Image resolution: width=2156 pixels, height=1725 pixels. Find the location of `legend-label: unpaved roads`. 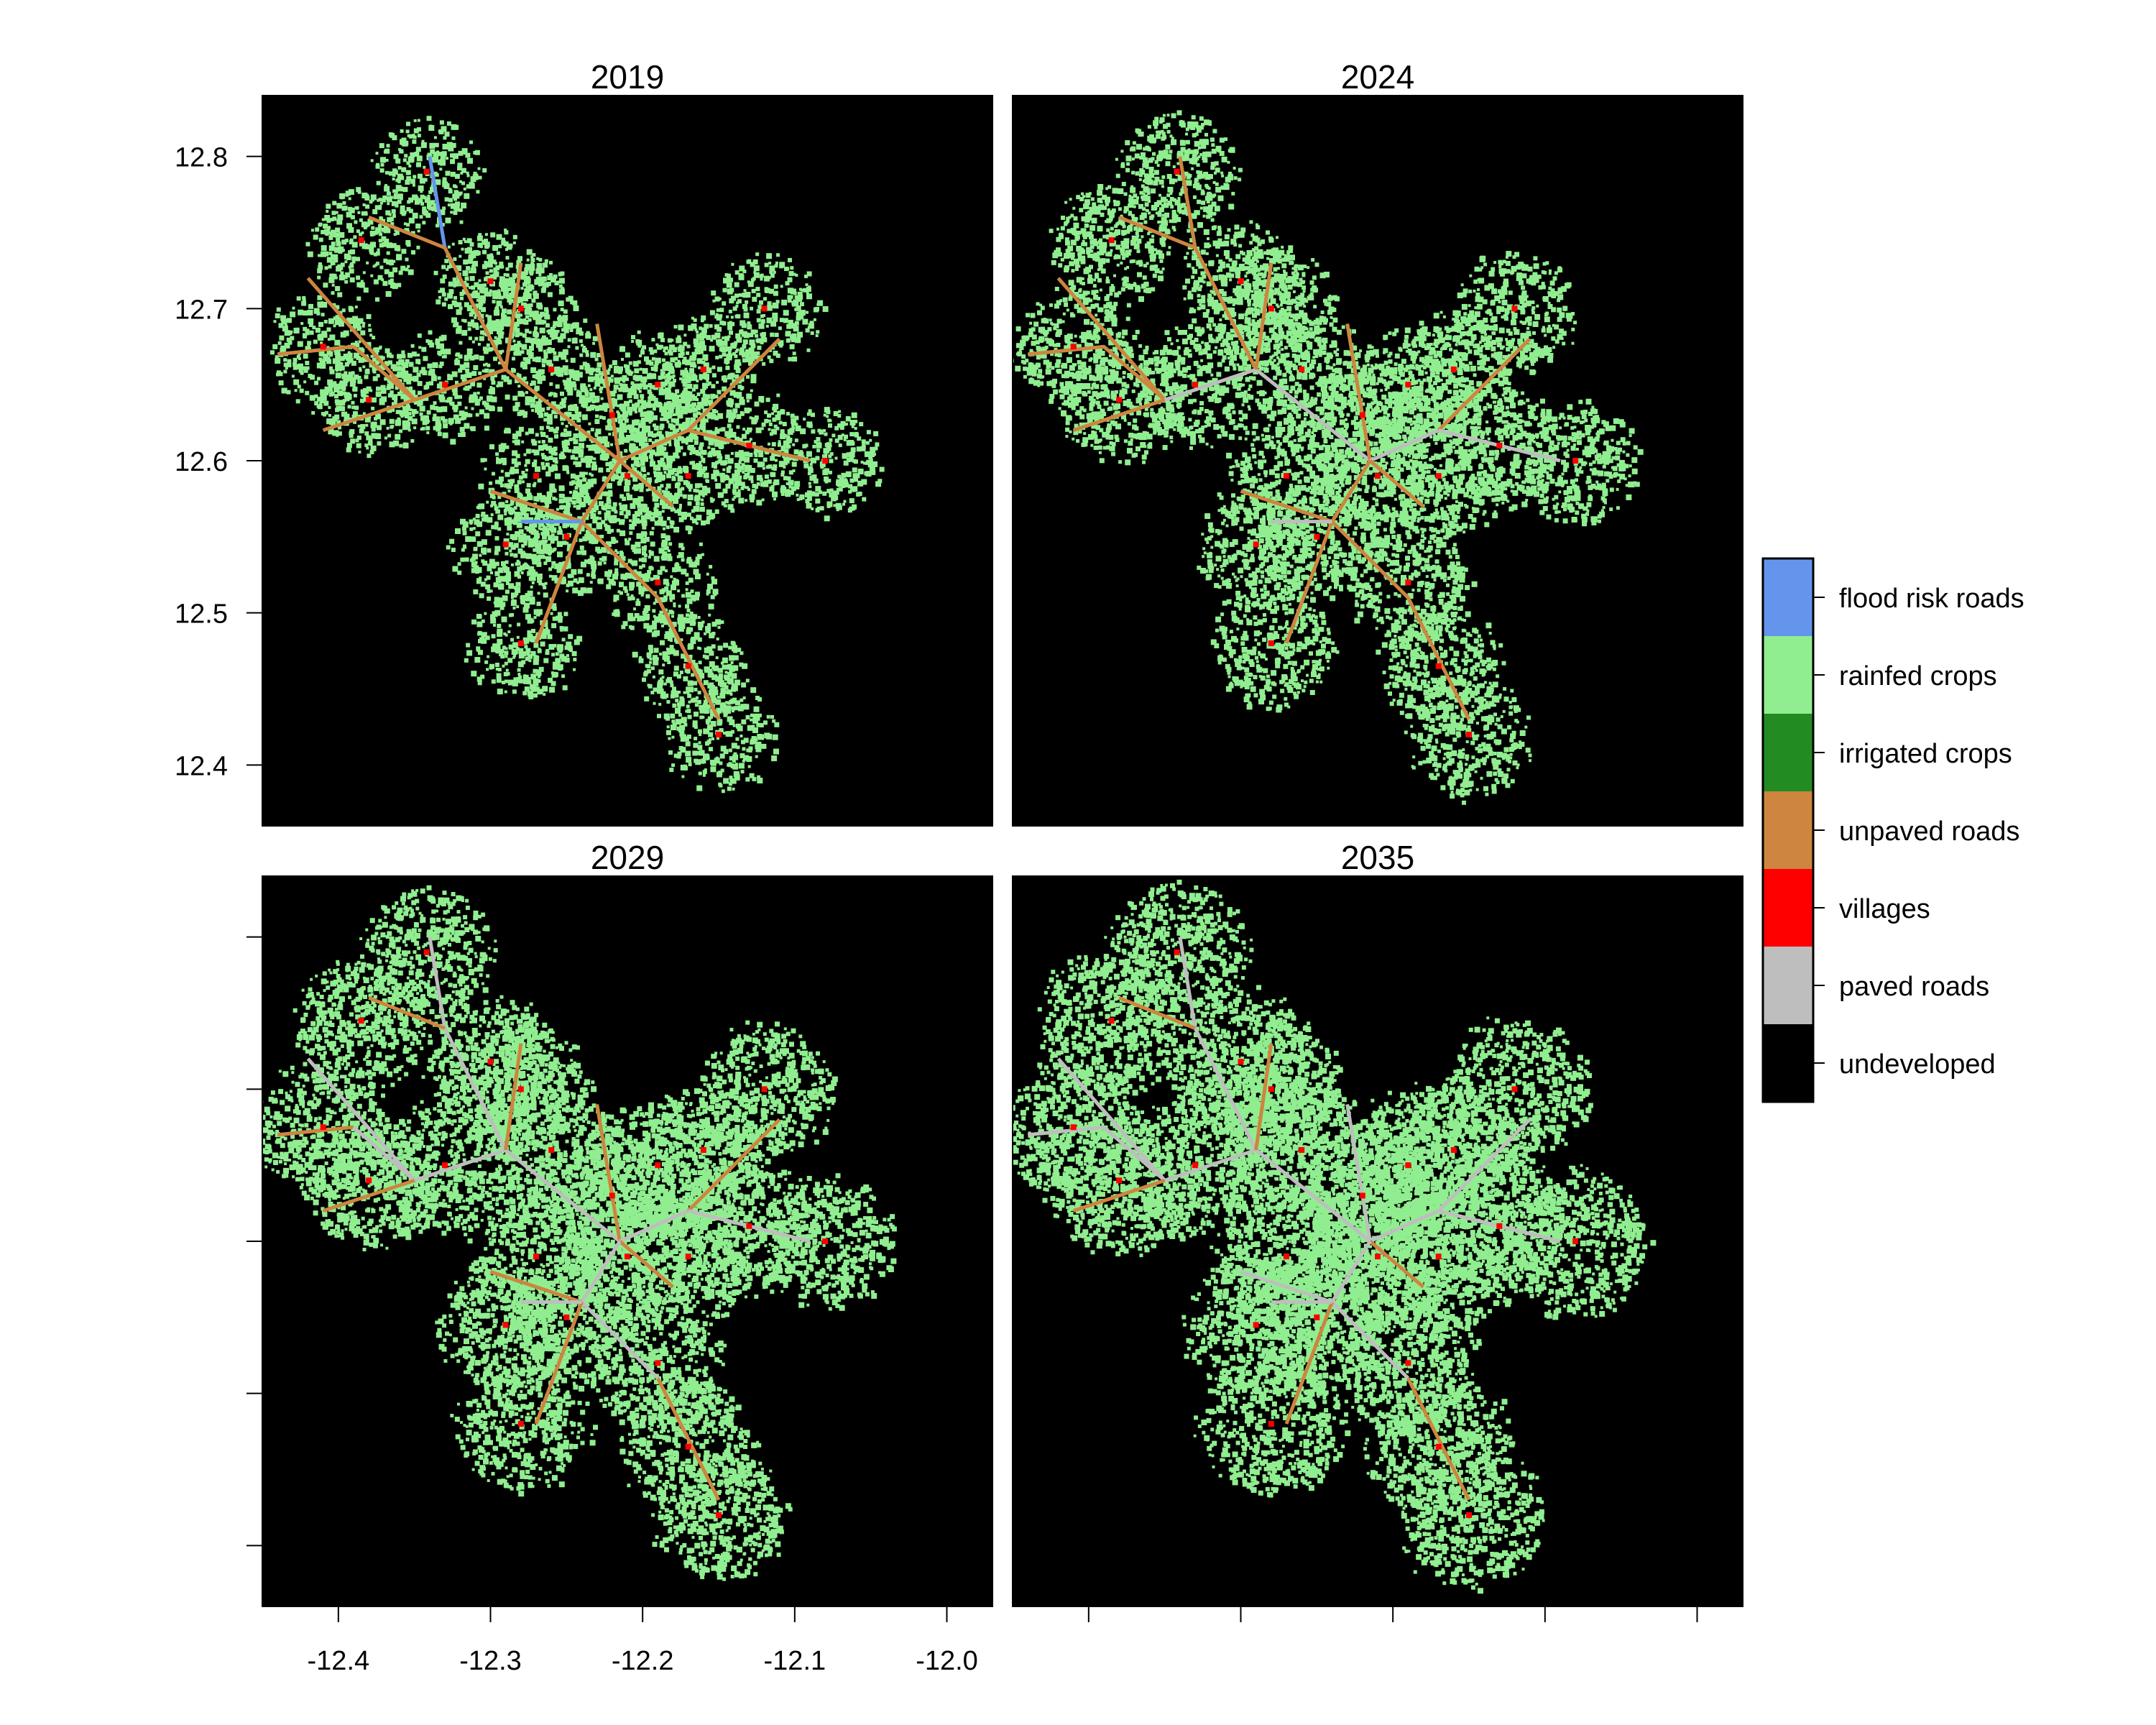

legend-label: unpaved roads is located at coordinates (1929, 831).